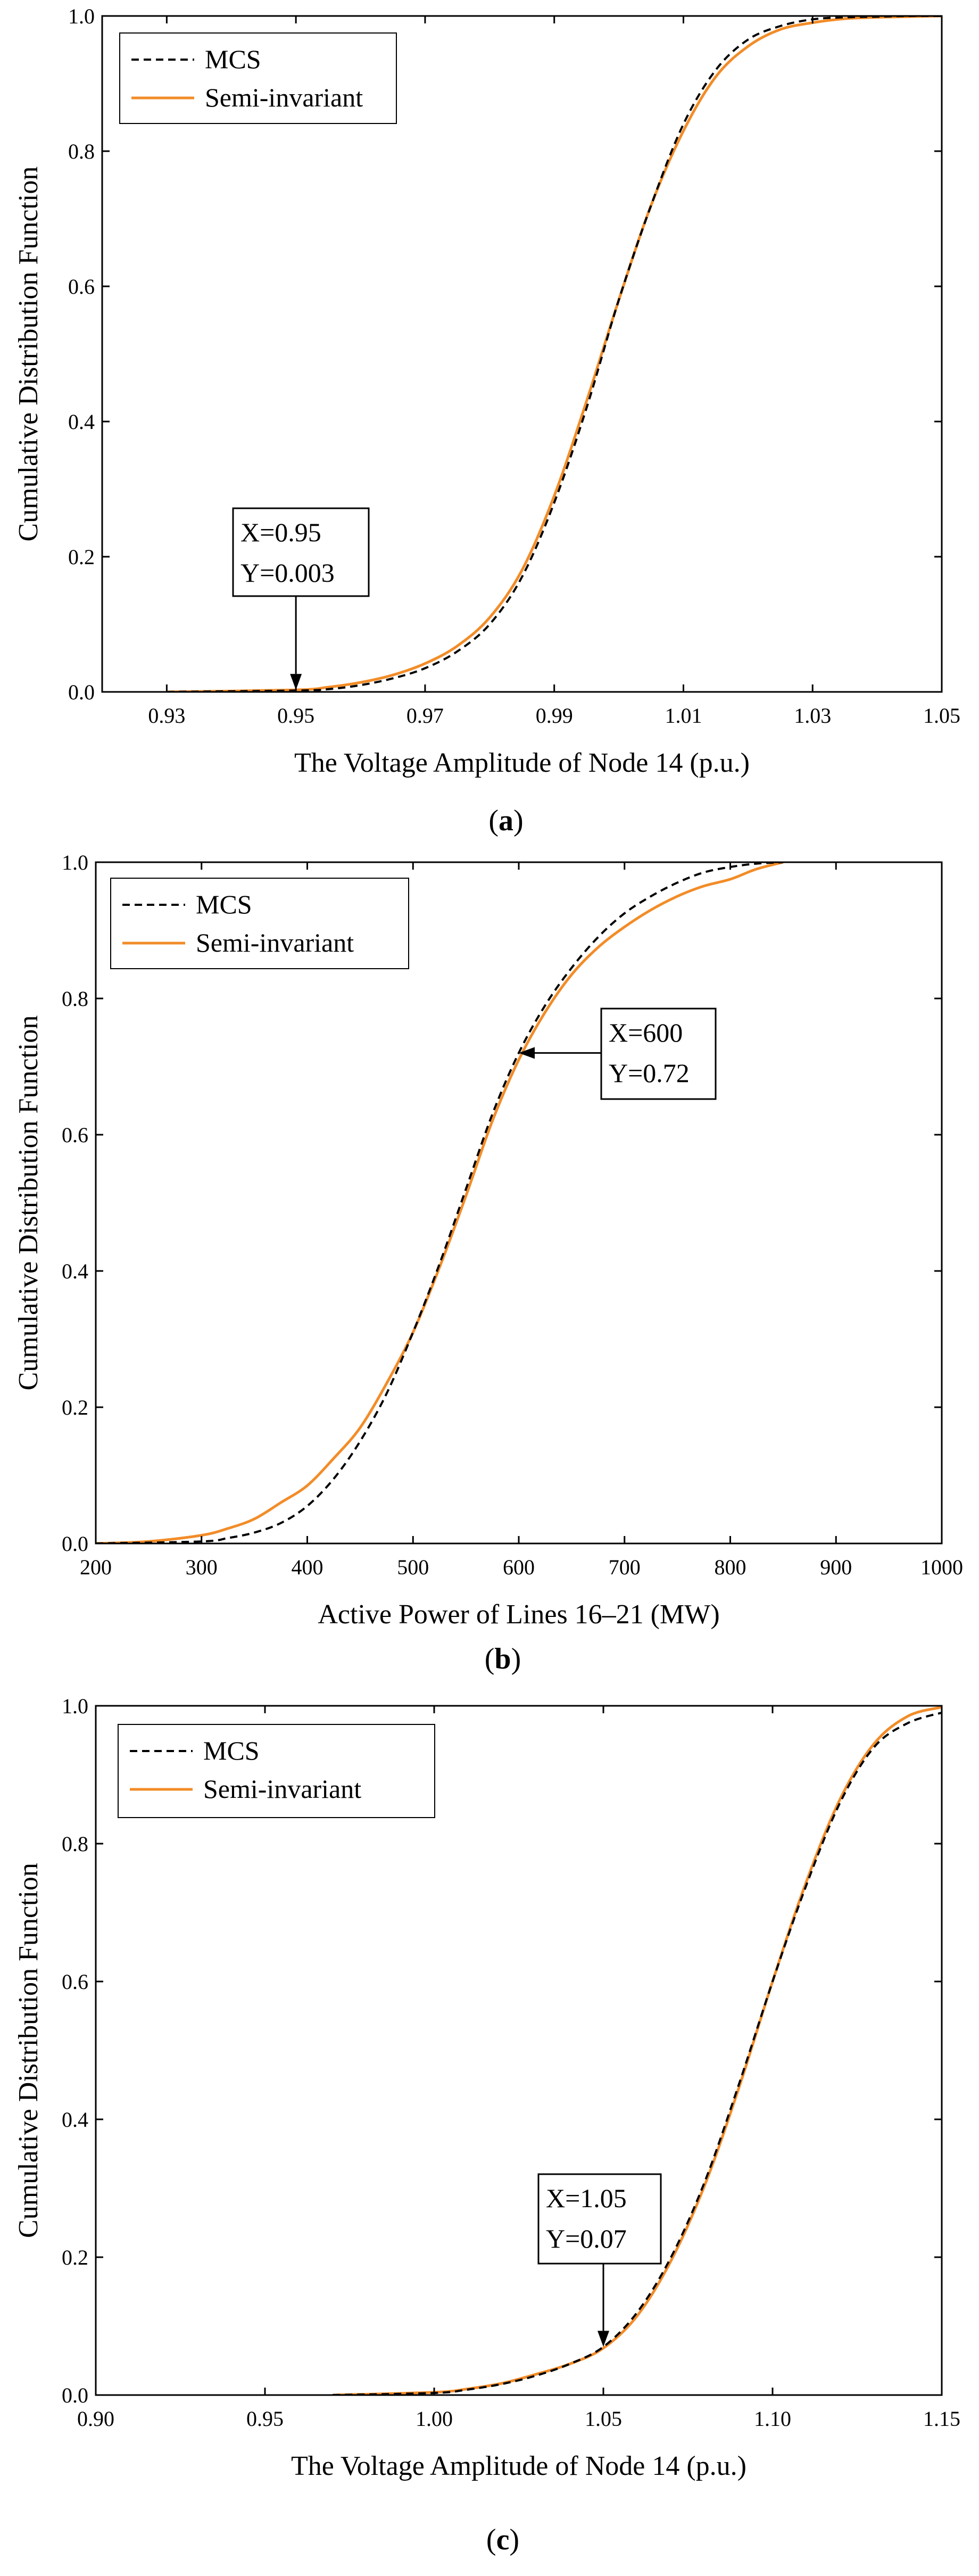  Describe the element at coordinates (683, 716) in the screenshot. I see `x-tick-label: 1.01` at that location.